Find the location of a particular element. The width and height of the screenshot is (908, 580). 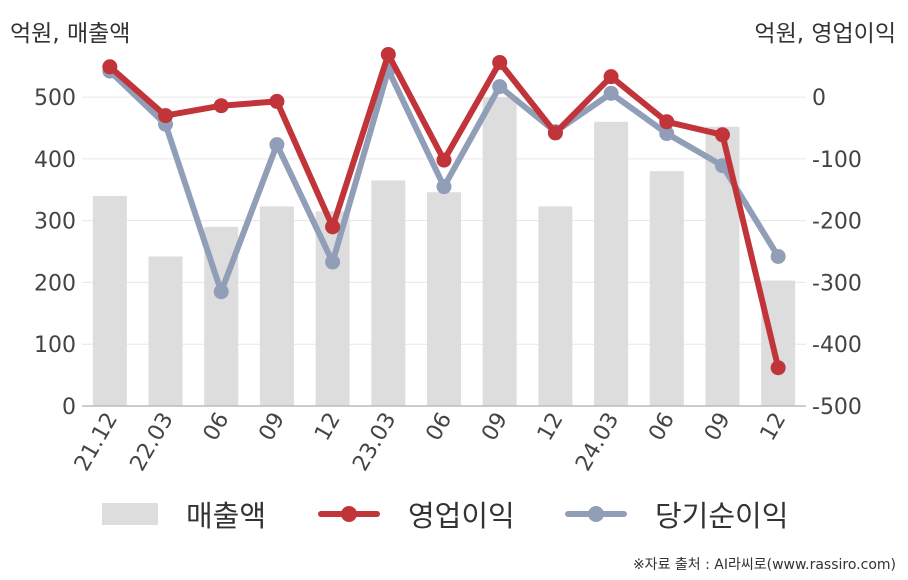

x-tick-label: 21.12 is located at coordinates (96, 442).